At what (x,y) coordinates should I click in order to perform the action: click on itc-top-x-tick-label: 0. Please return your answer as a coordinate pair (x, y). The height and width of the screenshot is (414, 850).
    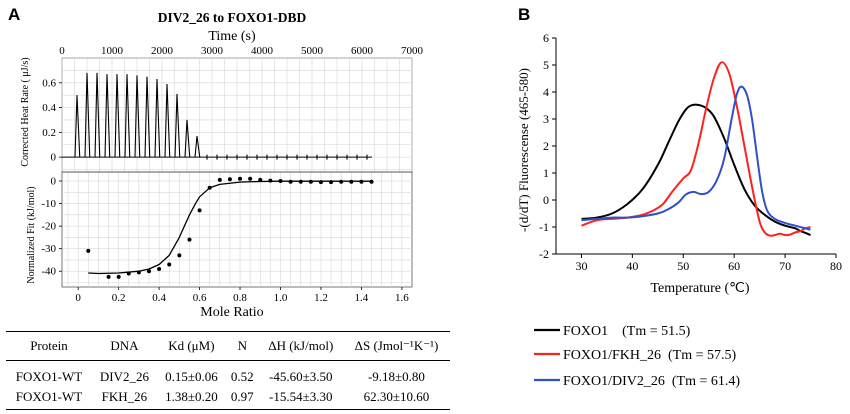
    Looking at the image, I should click on (62, 51).